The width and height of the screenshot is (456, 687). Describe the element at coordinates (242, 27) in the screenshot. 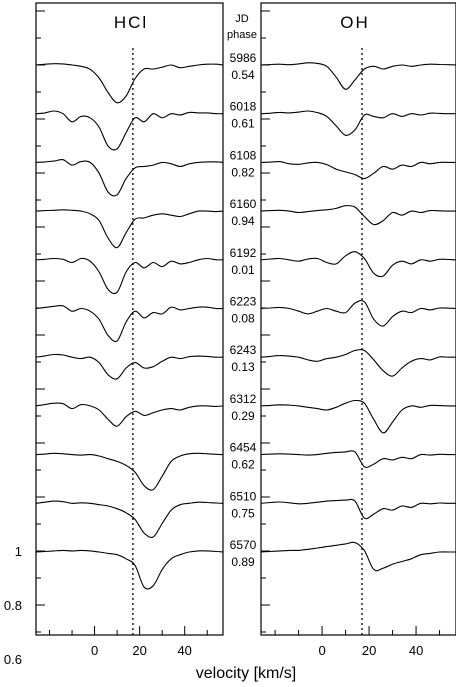

I see `epoch-header: JD phase` at that location.